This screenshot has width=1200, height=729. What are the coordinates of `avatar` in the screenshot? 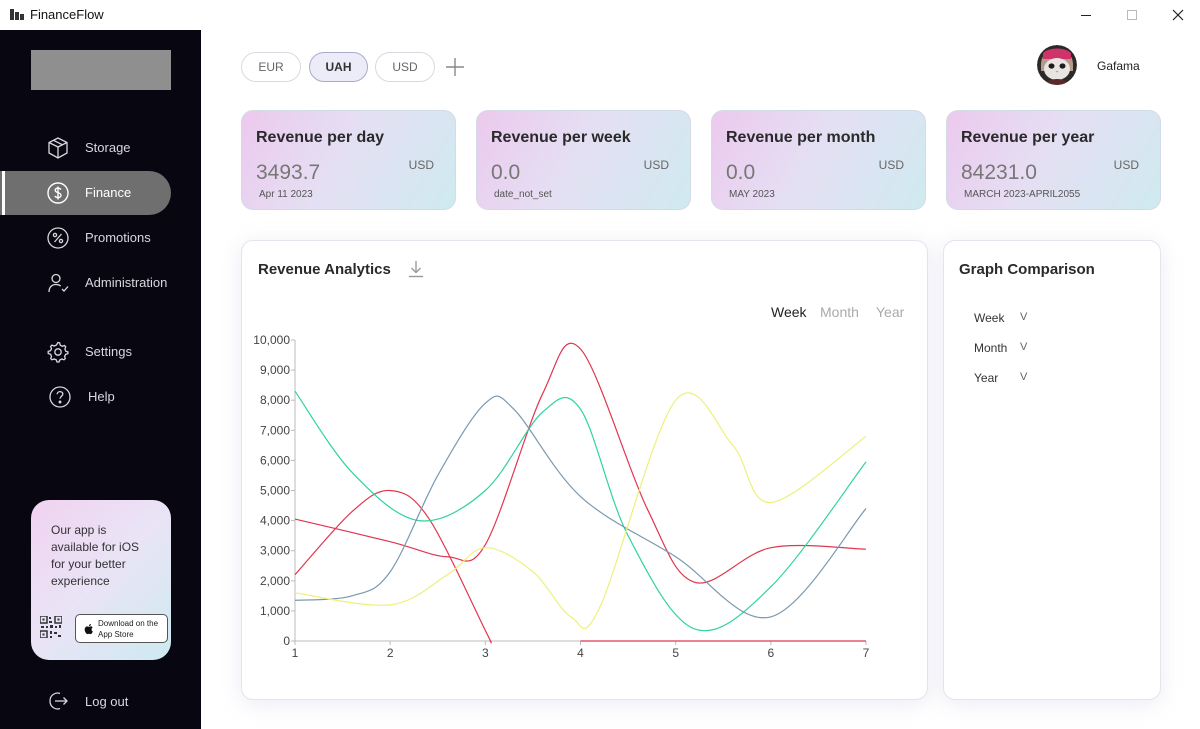 It's located at (1057, 65).